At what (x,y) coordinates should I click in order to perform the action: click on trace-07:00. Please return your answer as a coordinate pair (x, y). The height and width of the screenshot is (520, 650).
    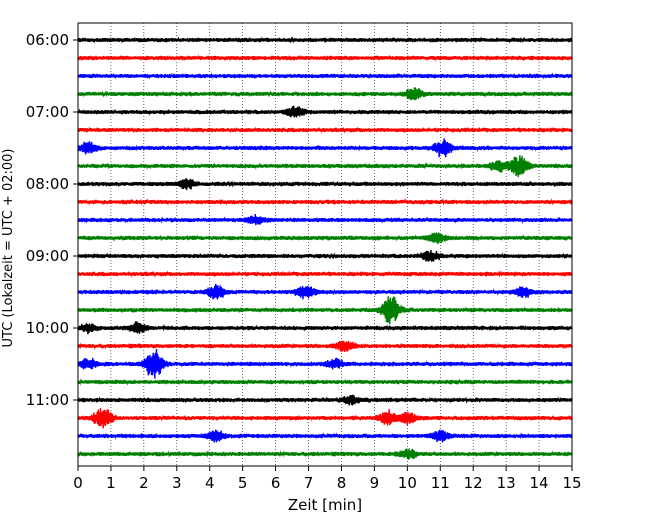
    Looking at the image, I should click on (325, 111).